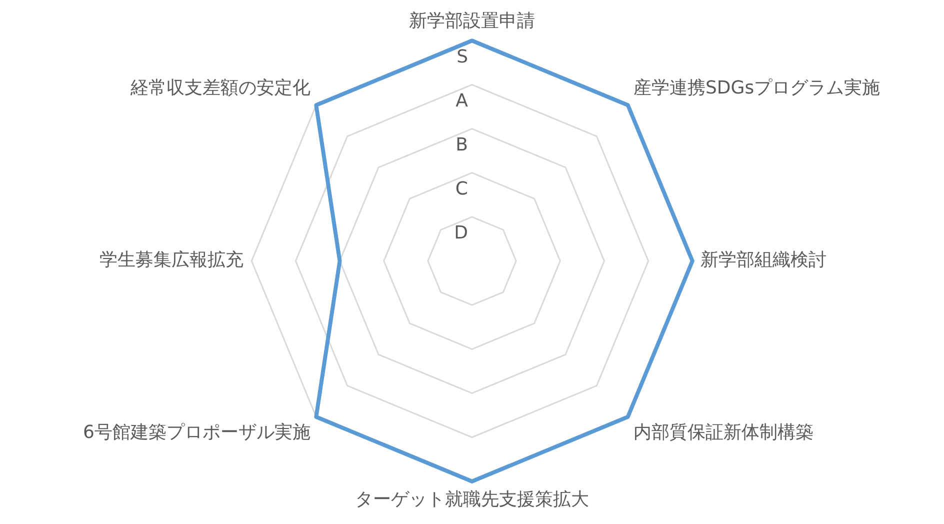 This screenshot has height=524, width=944. What do you see at coordinates (763, 260) in the screenshot?
I see `spoke-label: 新学部組織検討` at bounding box center [763, 260].